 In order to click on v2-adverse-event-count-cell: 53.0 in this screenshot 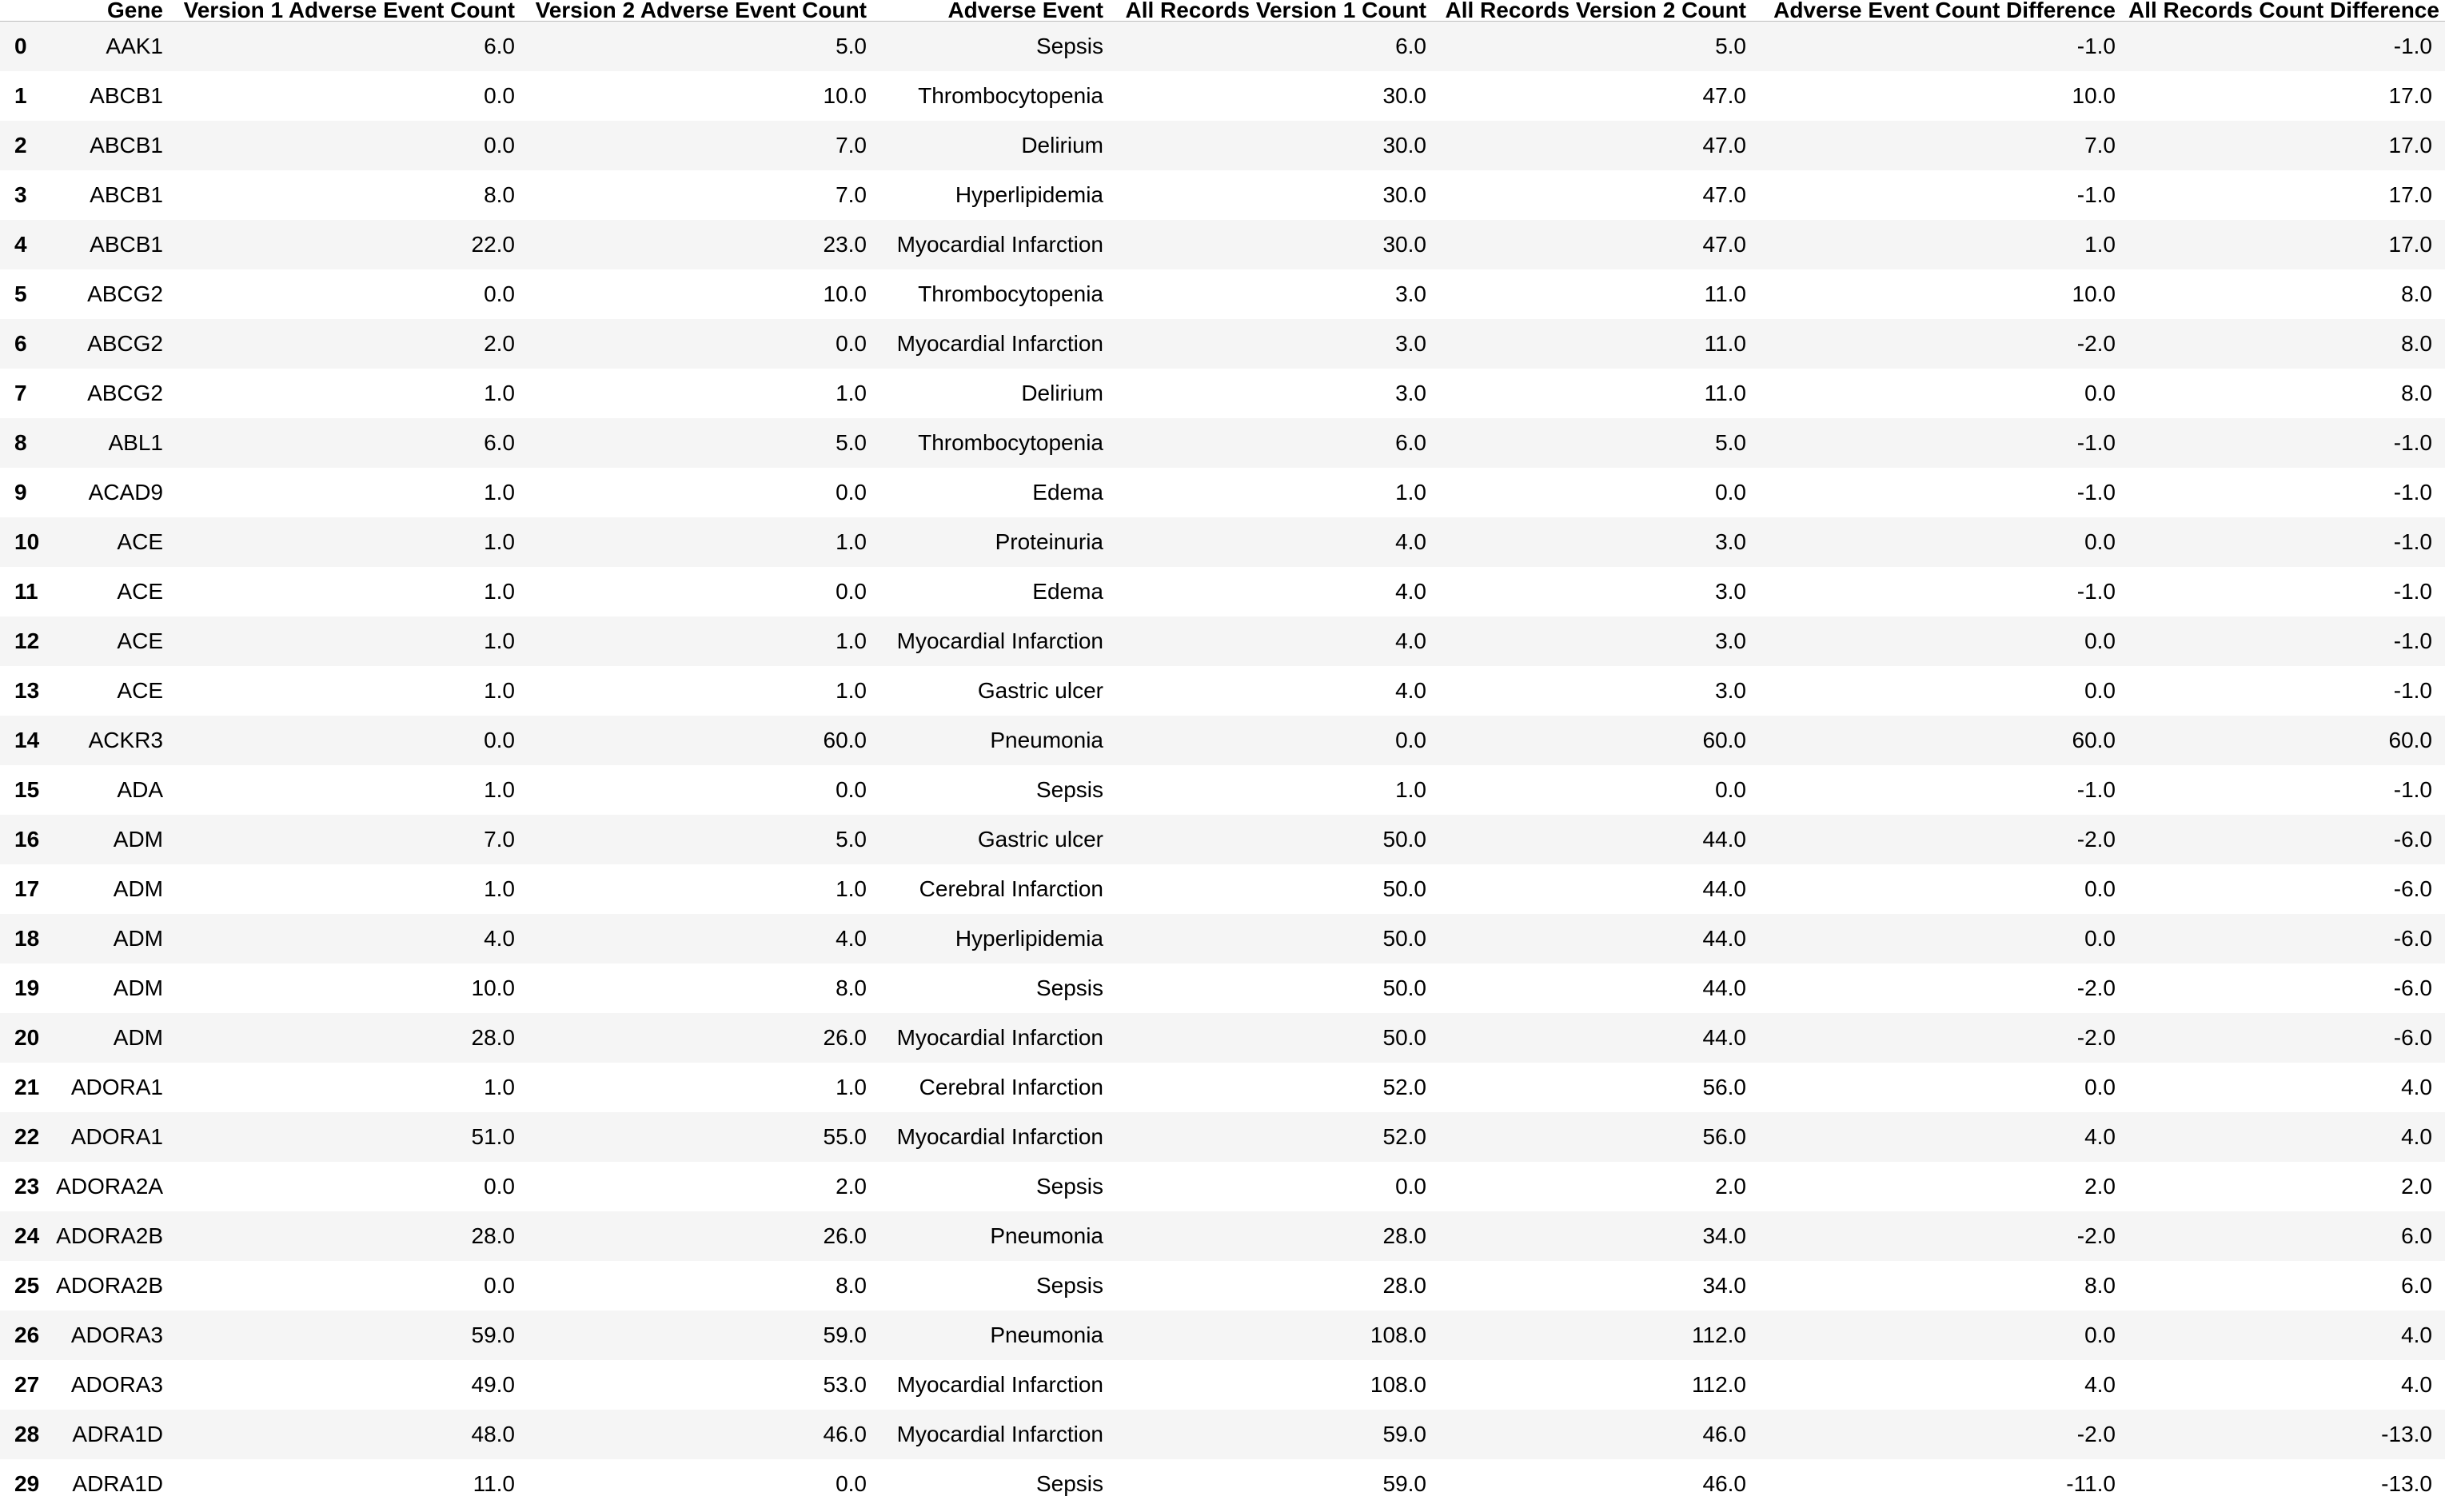, I will do `click(845, 1384)`.